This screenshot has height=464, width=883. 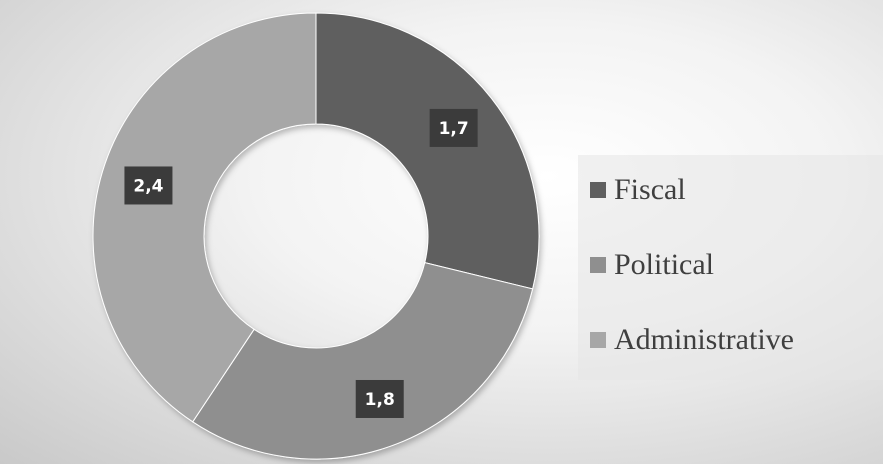 I want to click on legend-item-fiscal: Fiscal, so click(x=638, y=190).